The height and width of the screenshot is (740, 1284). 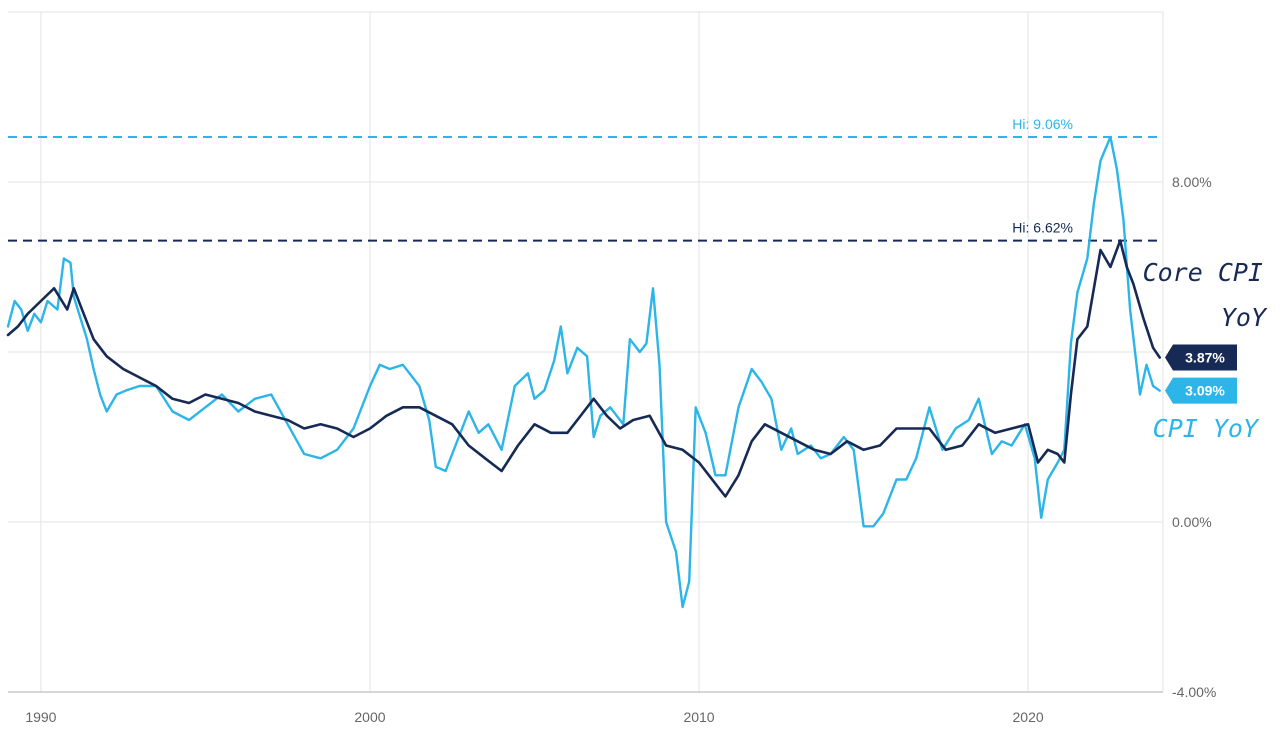 I want to click on cpi-series-name: CPI YoY, so click(x=1206, y=428).